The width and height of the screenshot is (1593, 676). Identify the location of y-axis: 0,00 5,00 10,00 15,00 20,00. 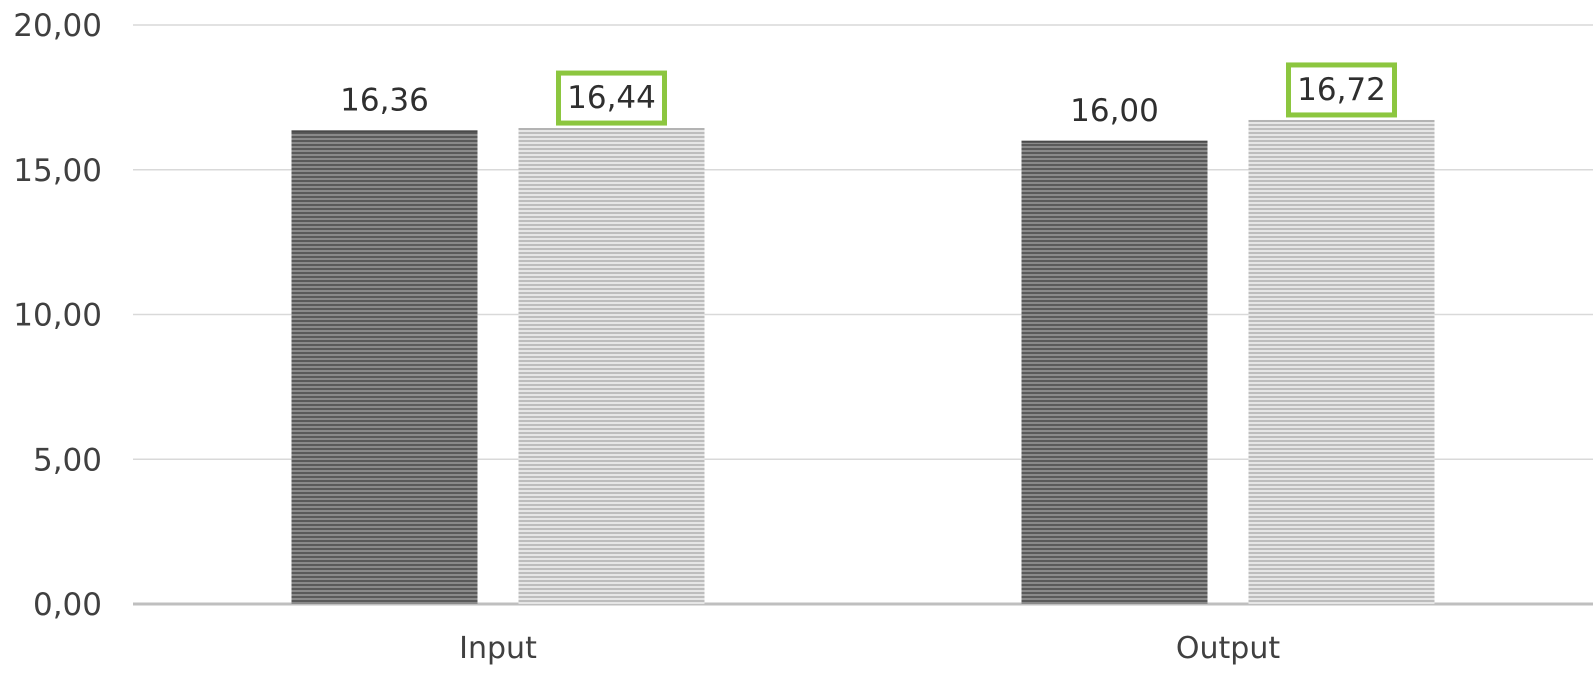
(57, 315).